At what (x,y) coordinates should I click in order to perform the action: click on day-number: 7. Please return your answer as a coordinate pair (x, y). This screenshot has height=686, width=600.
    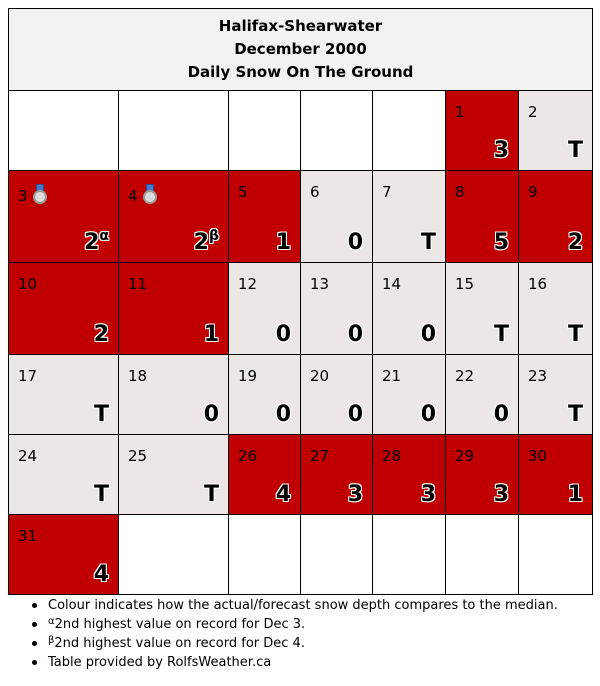
    Looking at the image, I should click on (387, 192).